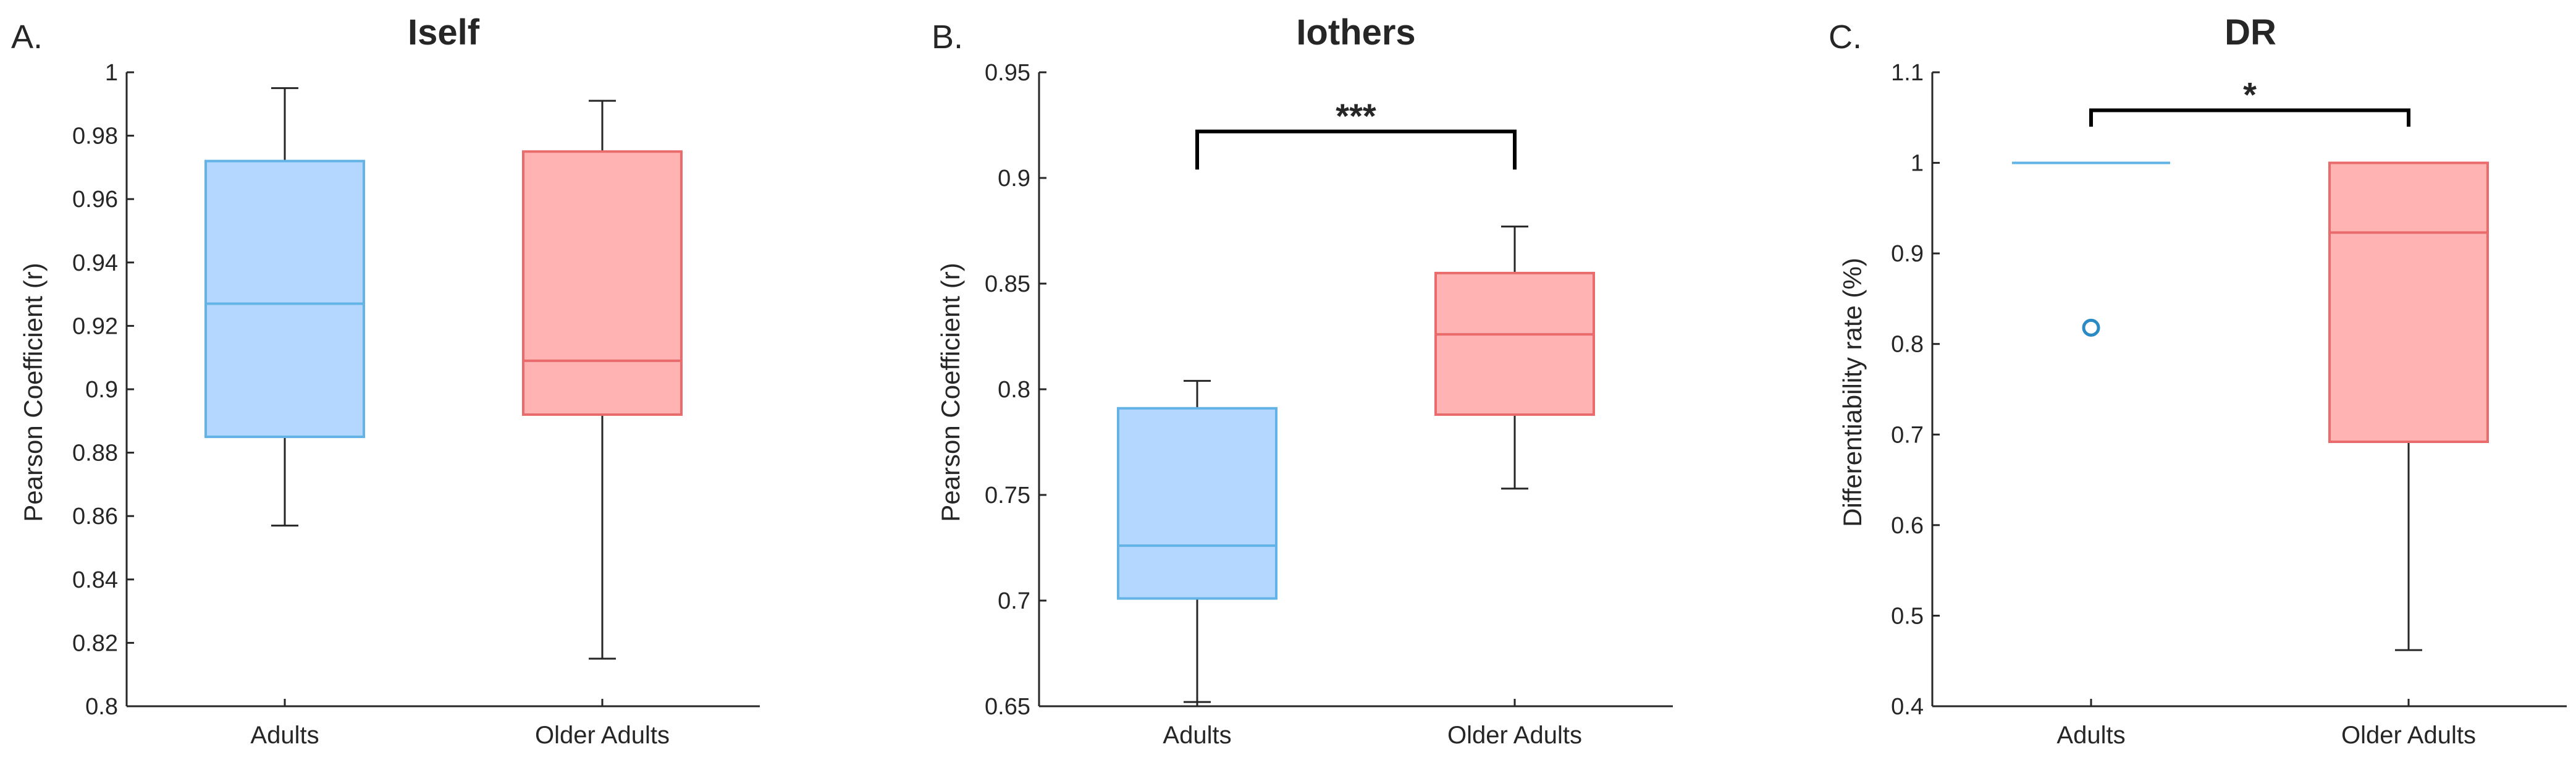  I want to click on panel-b-y-tick-label: 0.75, so click(1007, 496).